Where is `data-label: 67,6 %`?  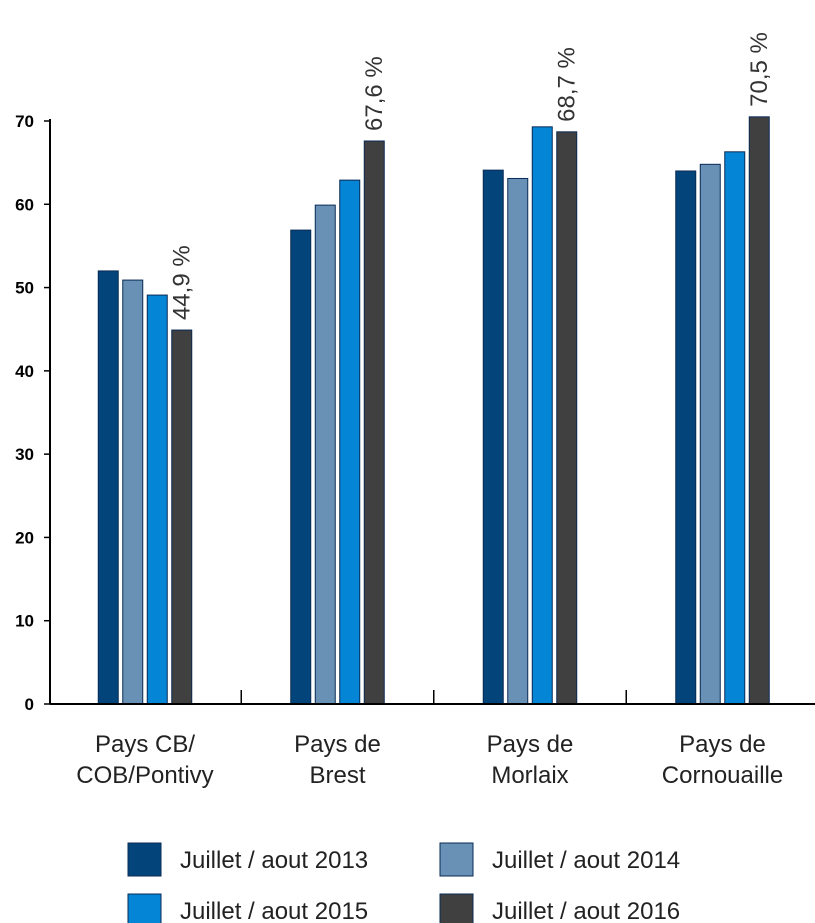 data-label: 67,6 % is located at coordinates (374, 93).